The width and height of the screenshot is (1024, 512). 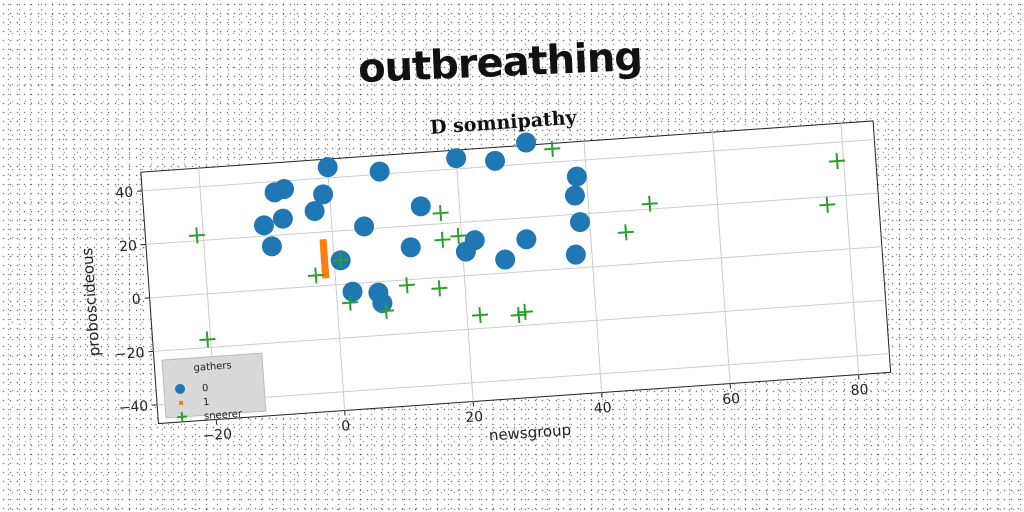 I want to click on x-tick-label: 60, so click(x=731, y=399).